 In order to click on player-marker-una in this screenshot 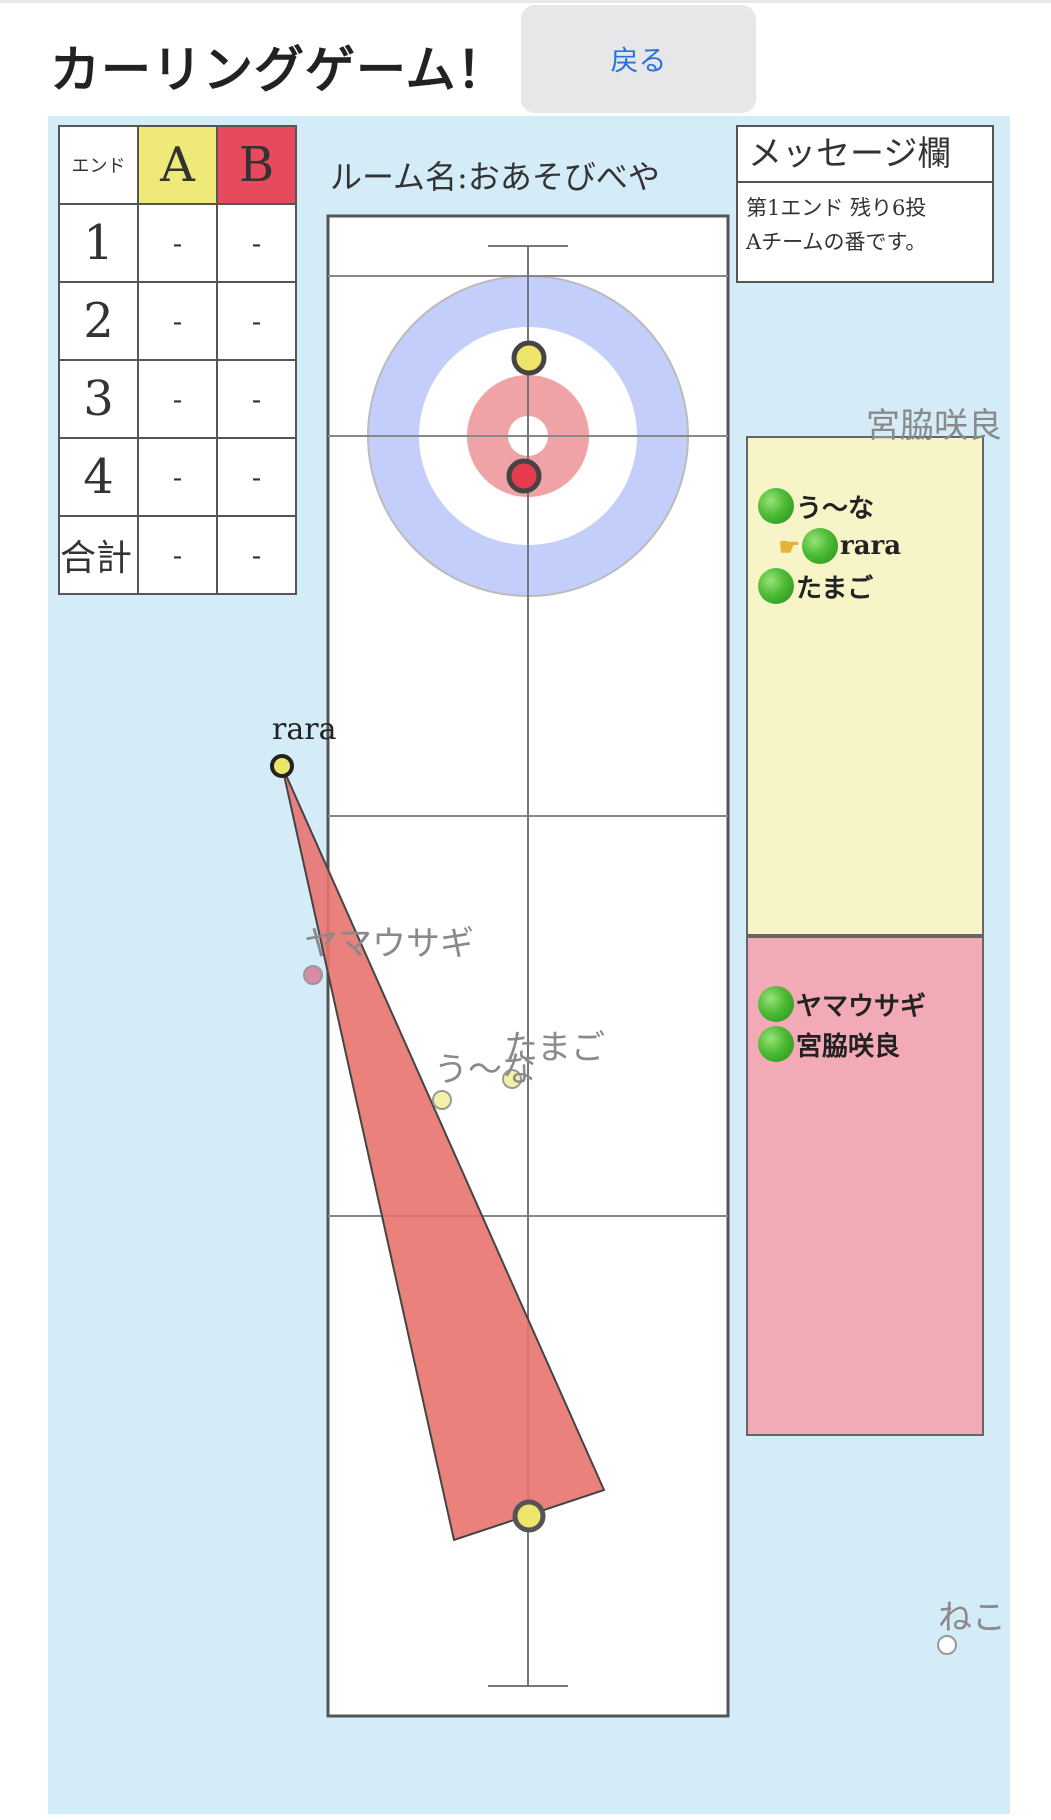, I will do `click(442, 1100)`.